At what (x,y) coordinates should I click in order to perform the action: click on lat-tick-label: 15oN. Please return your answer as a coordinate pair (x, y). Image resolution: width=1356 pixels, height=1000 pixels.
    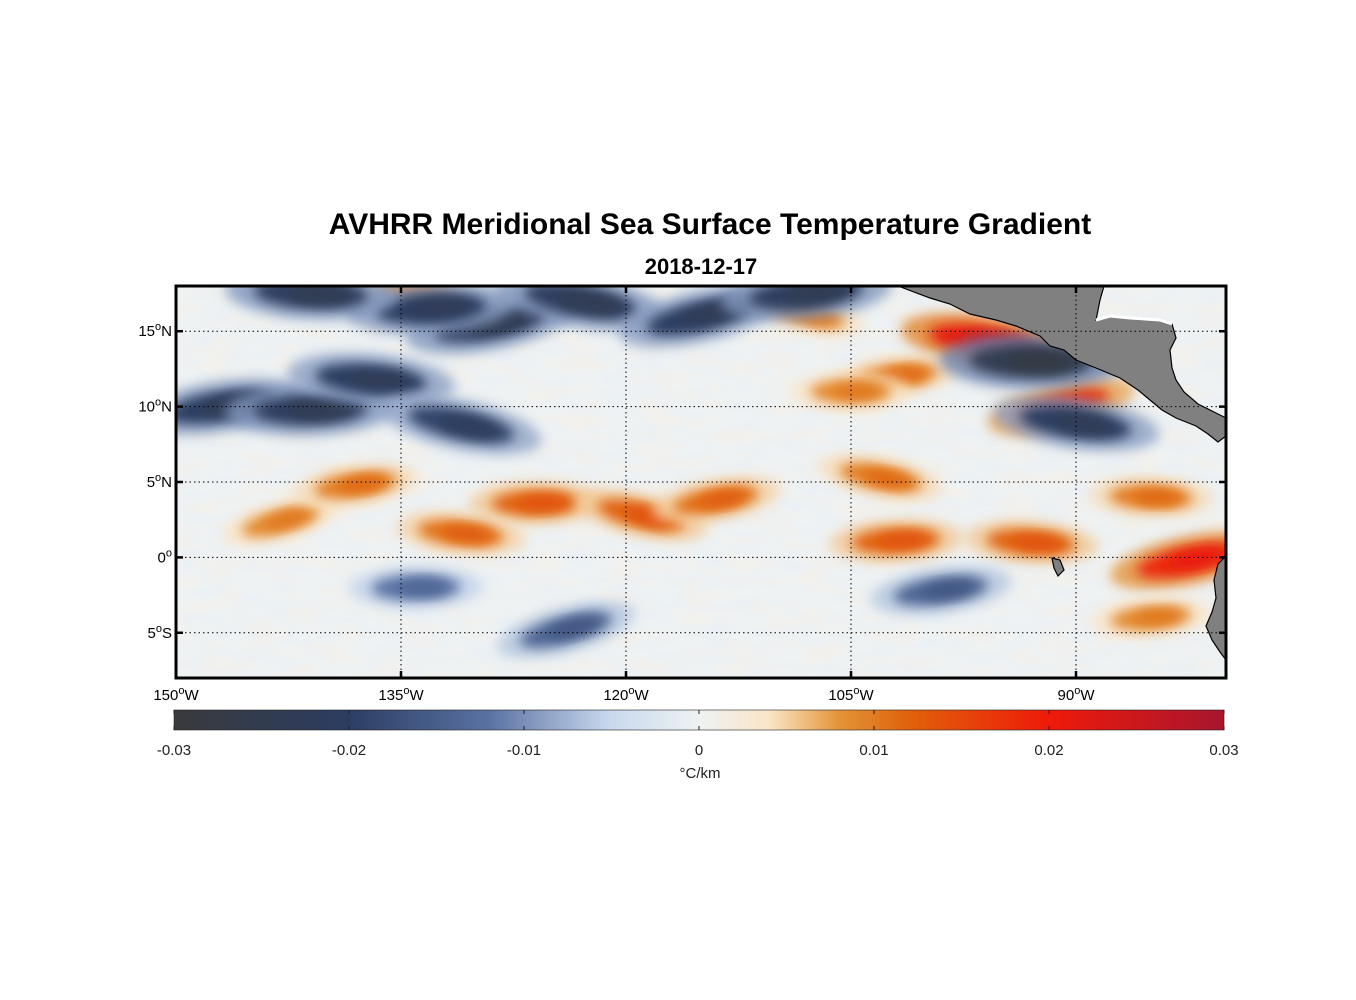
    Looking at the image, I should click on (155, 330).